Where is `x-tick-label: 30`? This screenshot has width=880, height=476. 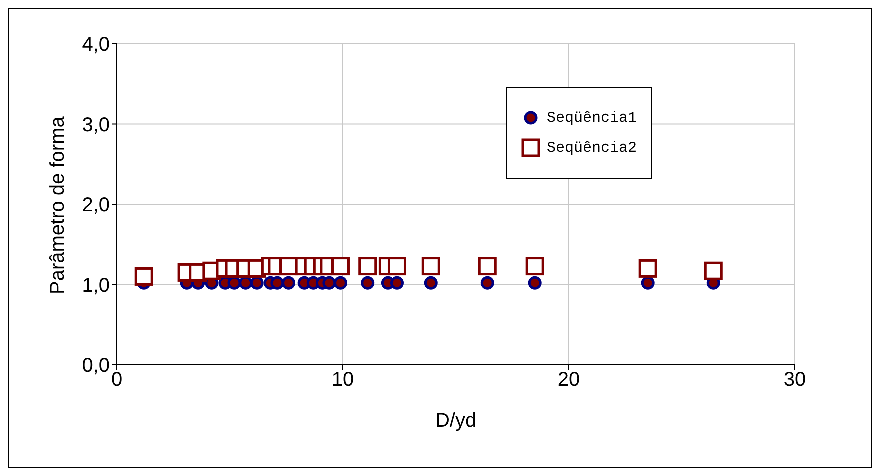 x-tick-label: 30 is located at coordinates (795, 380).